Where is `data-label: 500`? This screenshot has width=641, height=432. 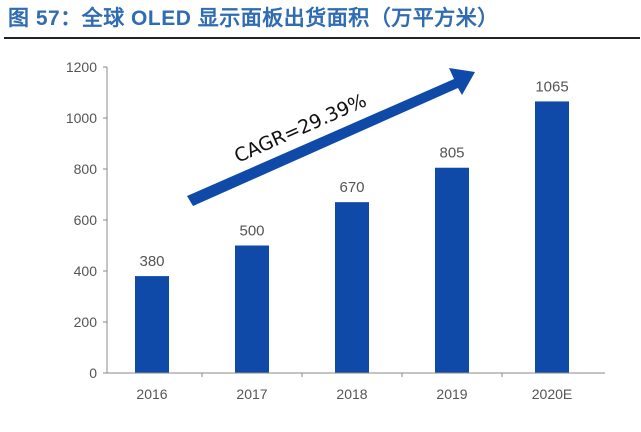 data-label: 500 is located at coordinates (251, 231).